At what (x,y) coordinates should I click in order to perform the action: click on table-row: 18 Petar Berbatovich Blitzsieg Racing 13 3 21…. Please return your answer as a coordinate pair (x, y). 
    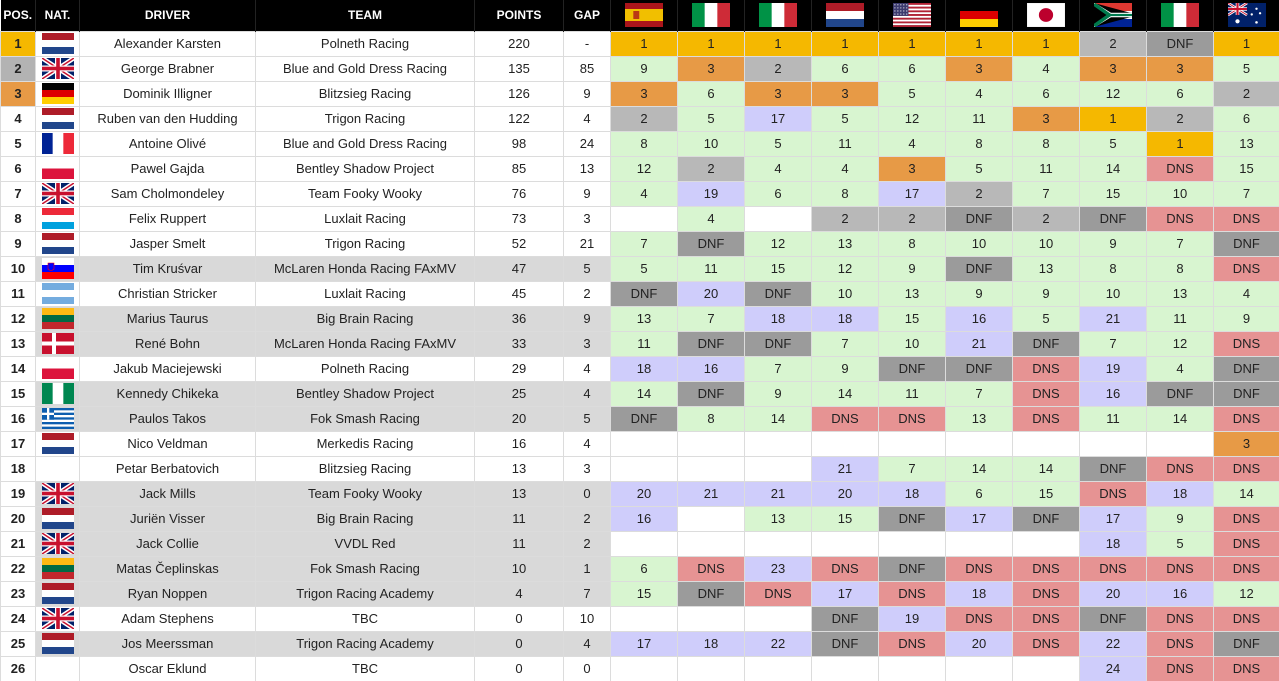
    Looking at the image, I should click on (639, 468).